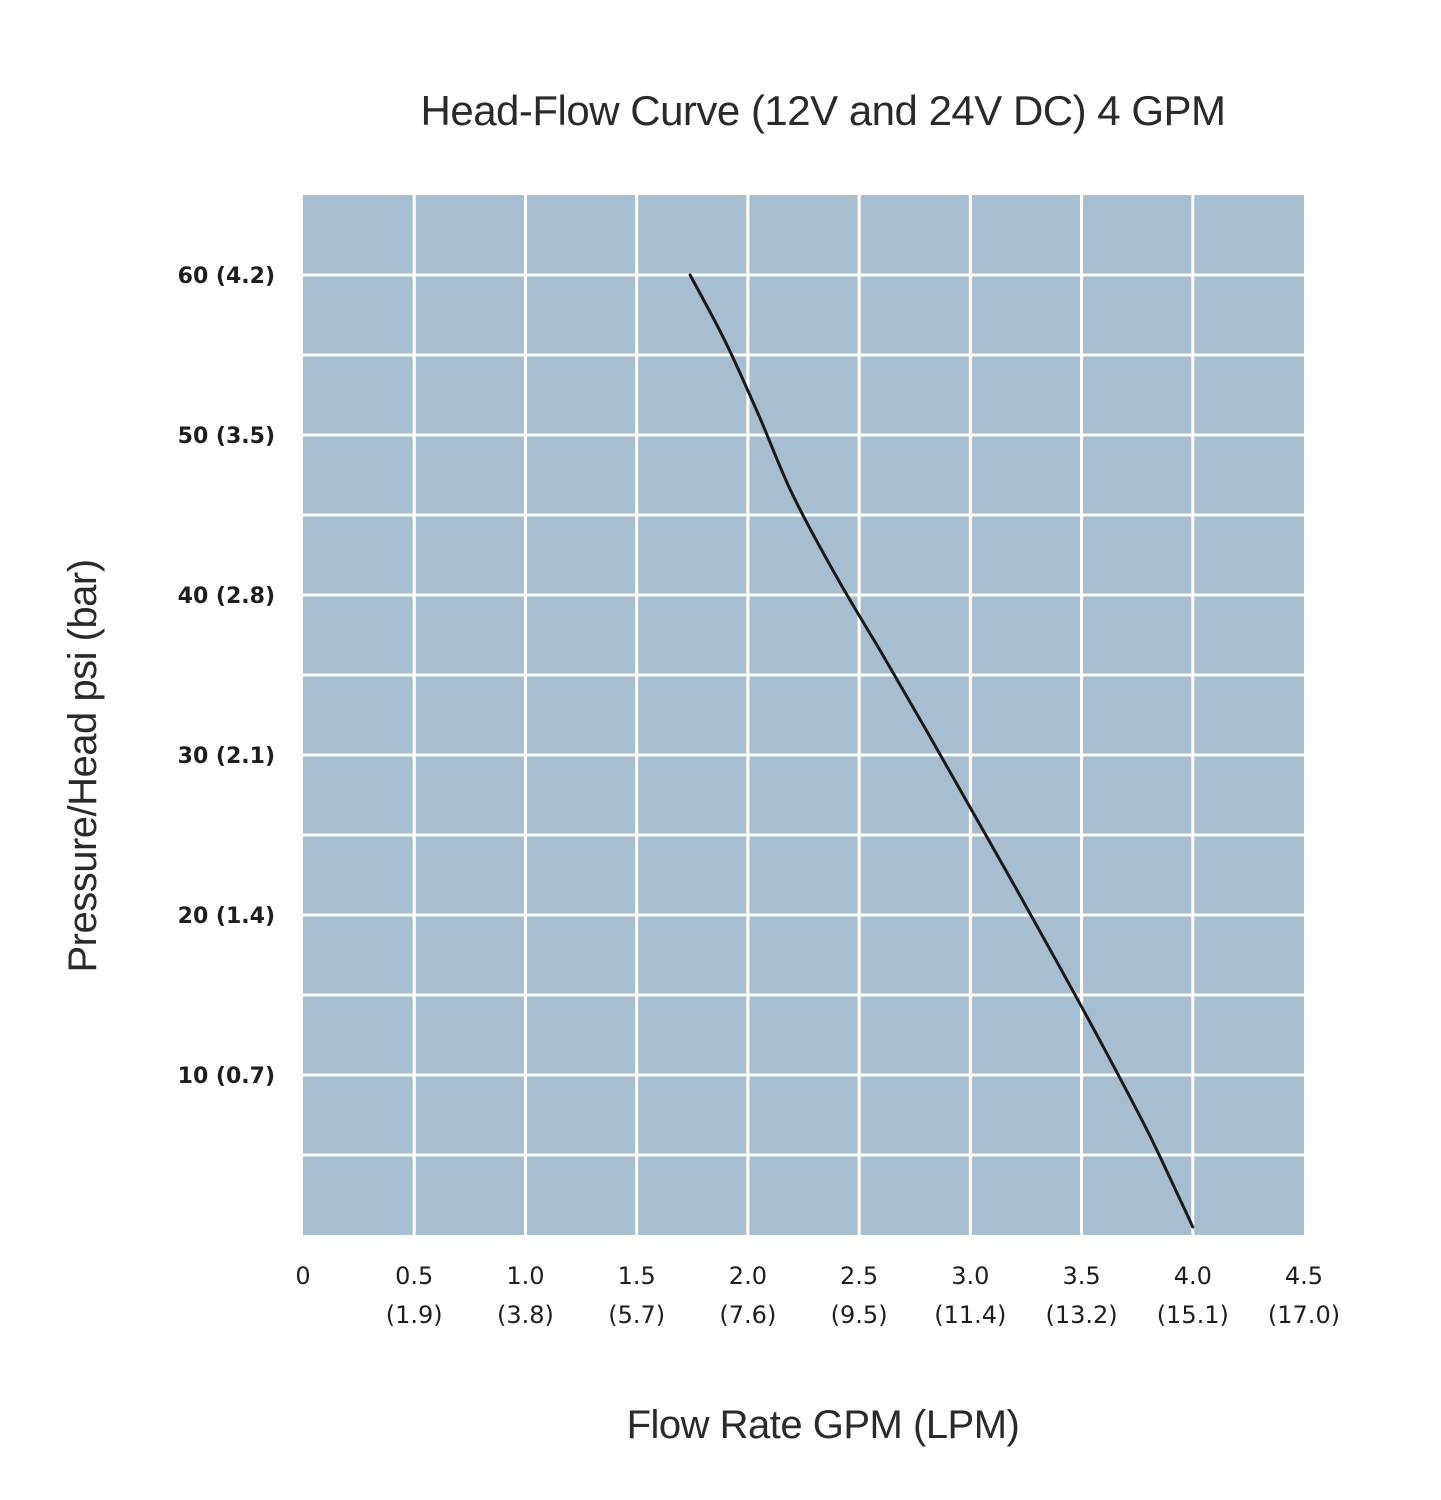 The image size is (1441, 1500). What do you see at coordinates (1304, 1276) in the screenshot?
I see `x-tick-label: 4.5` at bounding box center [1304, 1276].